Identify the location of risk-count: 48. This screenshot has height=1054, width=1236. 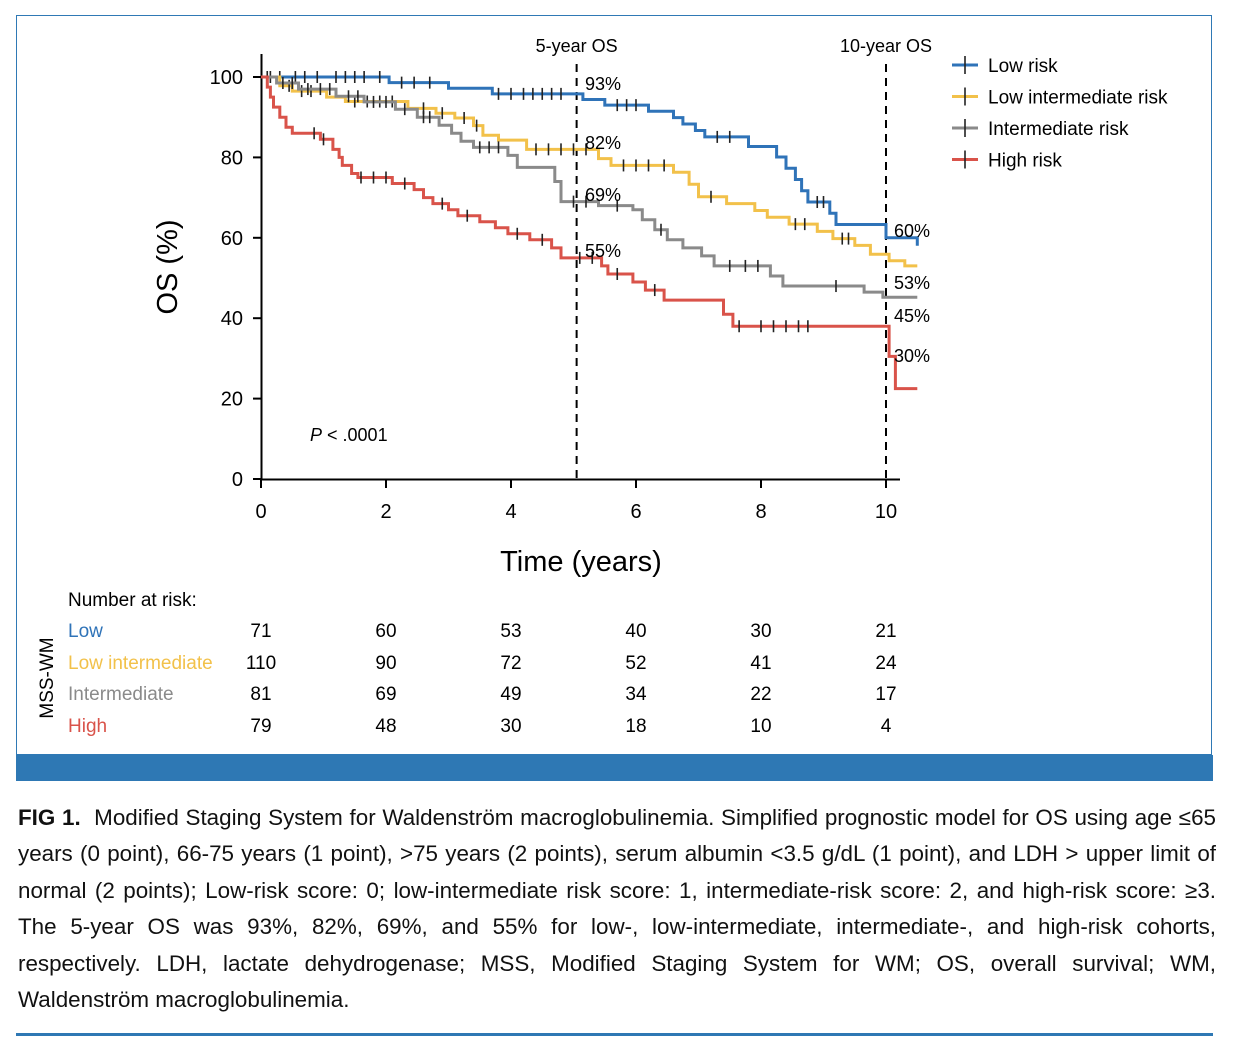
(385, 726).